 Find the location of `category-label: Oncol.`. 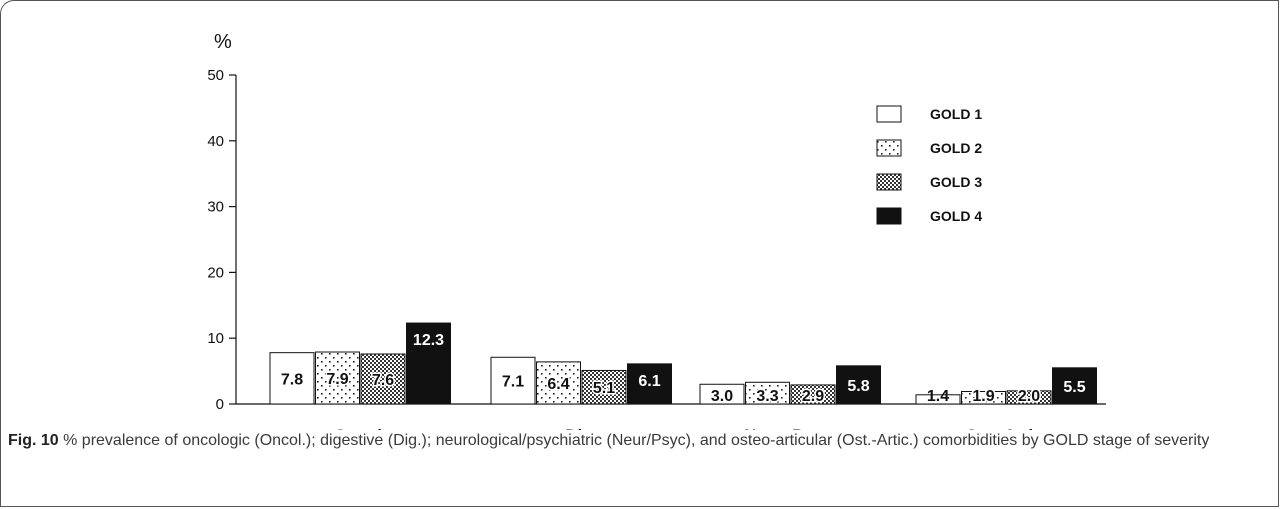

category-label: Oncol. is located at coordinates (360, 428).